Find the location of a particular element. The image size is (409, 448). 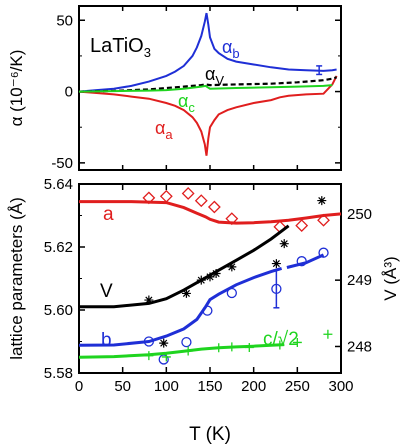

series-label-alpha-a: αa is located at coordinates (164, 130).